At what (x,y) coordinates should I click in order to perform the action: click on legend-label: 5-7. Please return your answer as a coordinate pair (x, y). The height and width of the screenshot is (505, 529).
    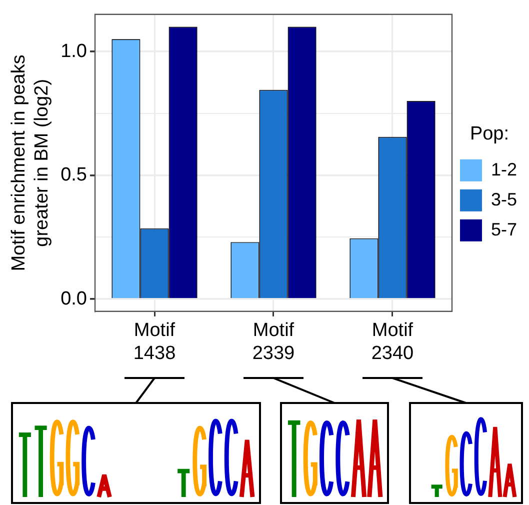
    Looking at the image, I should click on (503, 229).